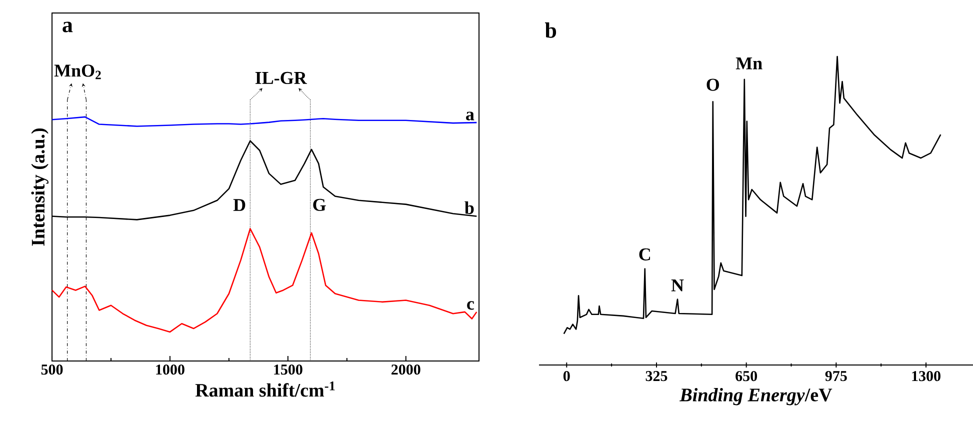  Describe the element at coordinates (926, 376) in the screenshot. I see `x-tick-label: 1300` at that location.